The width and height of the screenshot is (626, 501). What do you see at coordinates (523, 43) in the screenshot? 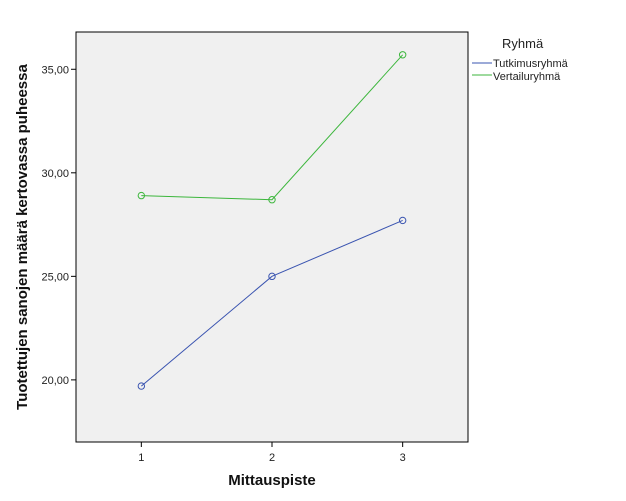
I see `legend-title: Ryhmä` at bounding box center [523, 43].